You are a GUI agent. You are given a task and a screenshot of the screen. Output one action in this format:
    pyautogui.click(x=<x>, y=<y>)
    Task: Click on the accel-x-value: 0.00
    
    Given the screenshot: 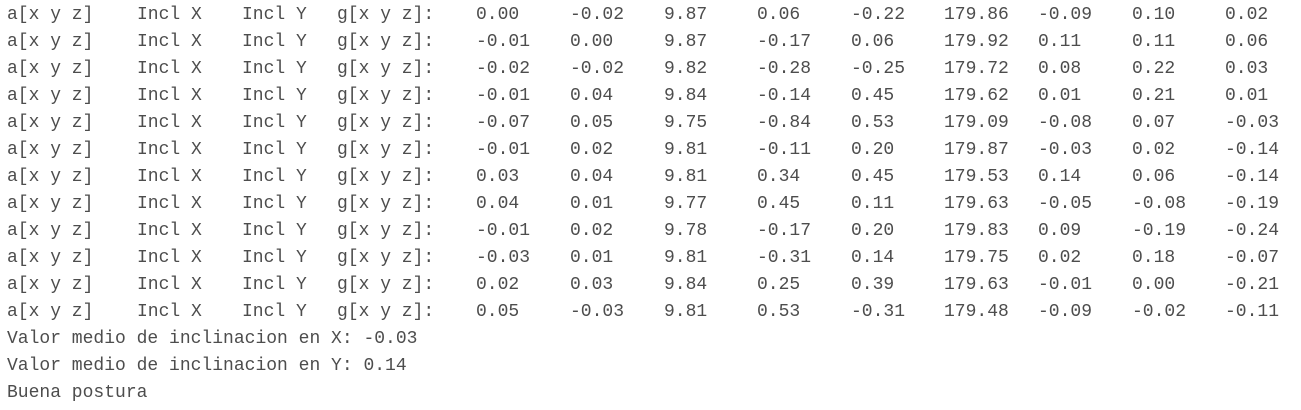 What is the action you would take?
    pyautogui.click(x=498, y=15)
    